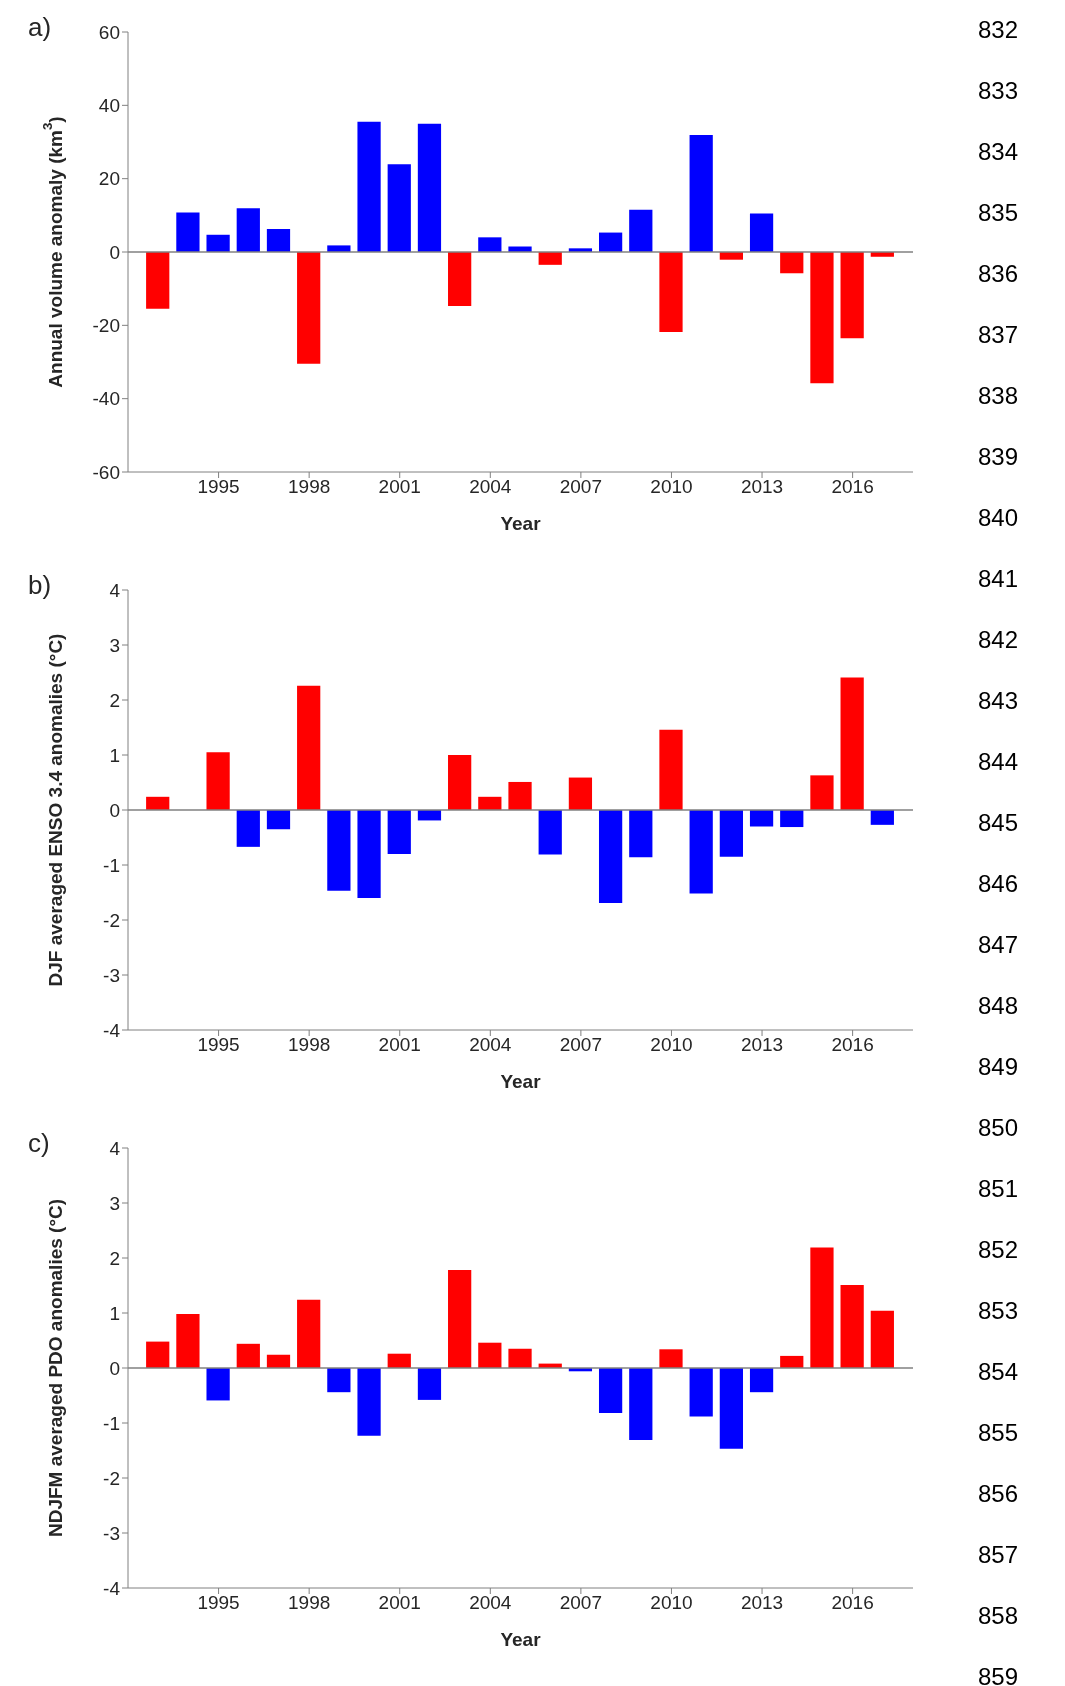 Image resolution: width=1065 pixels, height=1686 pixels. Describe the element at coordinates (109, 179) in the screenshot. I see `y-tick-label: 20` at that location.